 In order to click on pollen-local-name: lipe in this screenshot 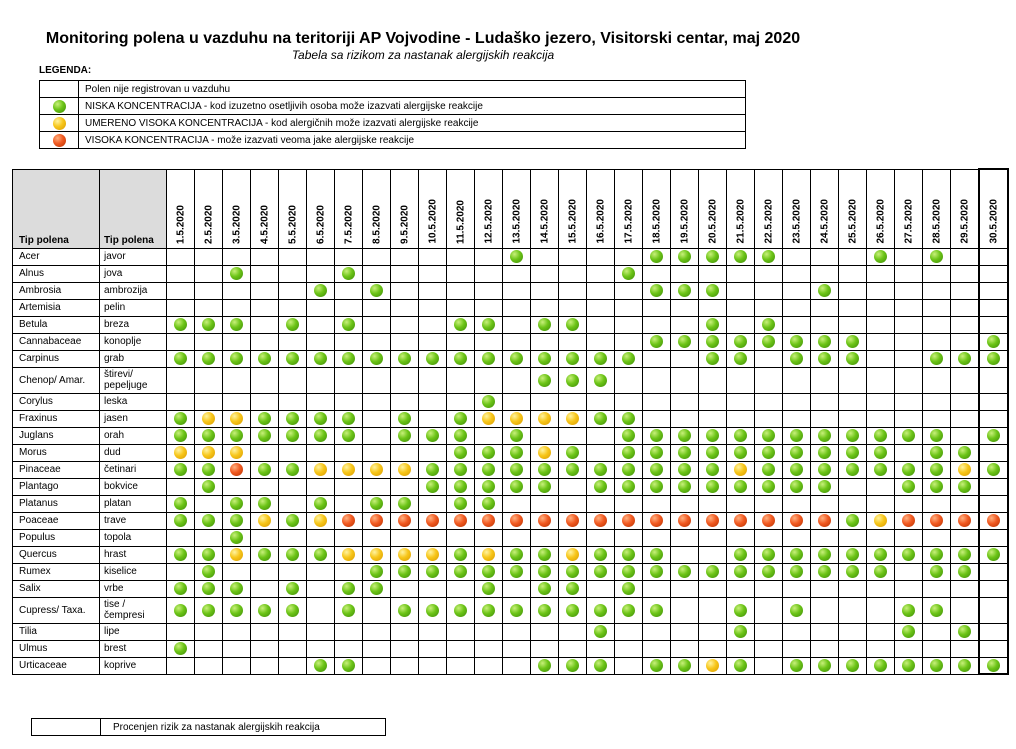, I will do `click(133, 631)`.